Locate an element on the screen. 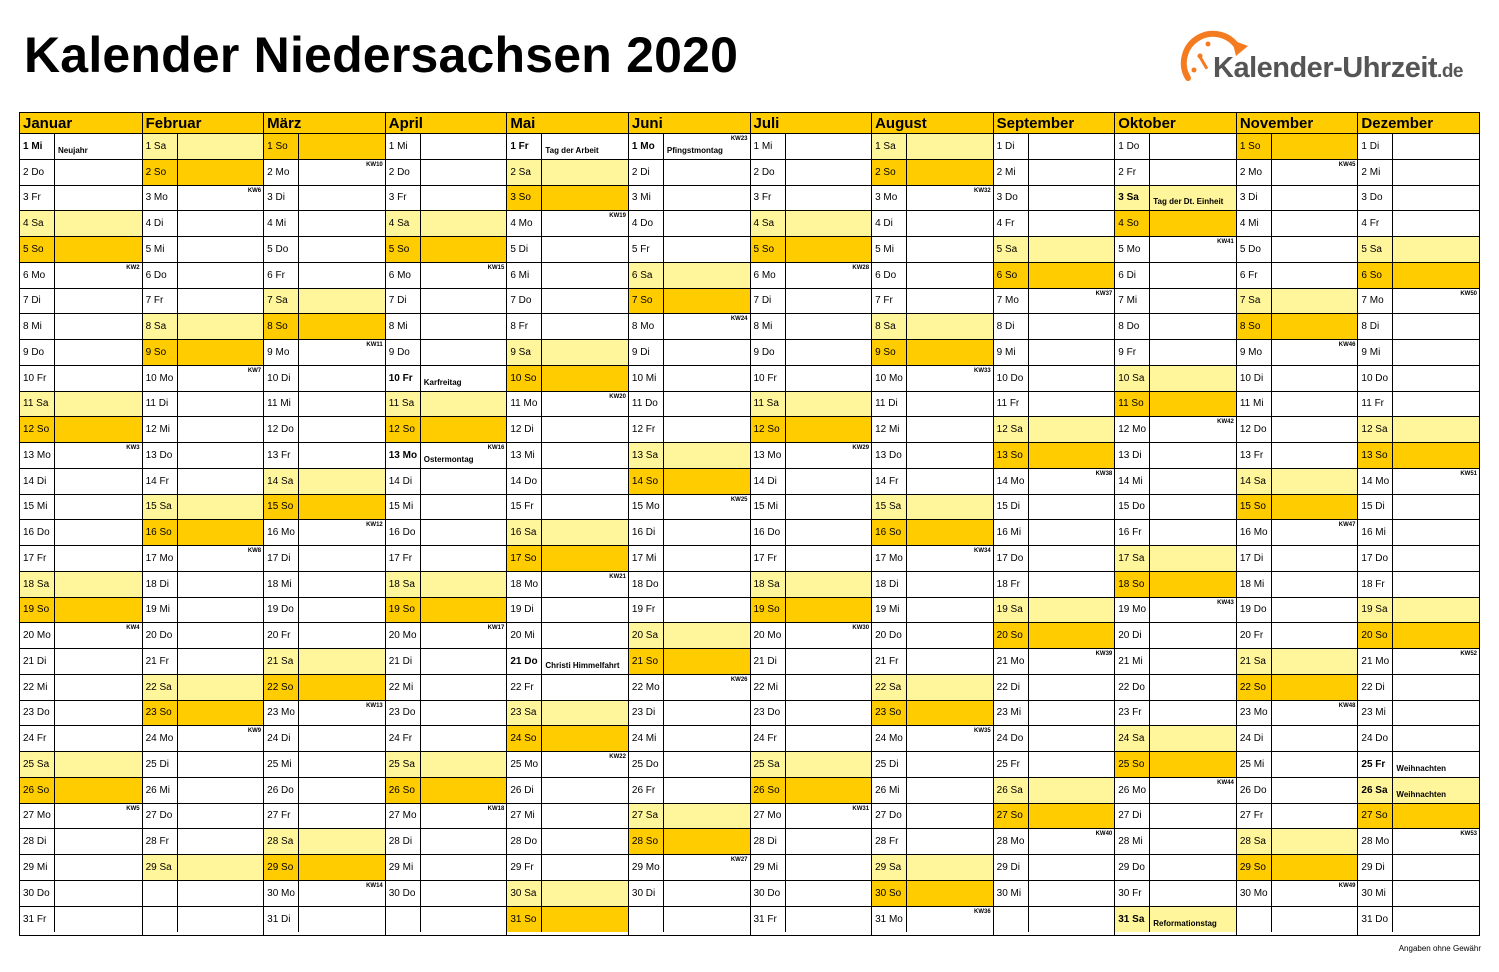 The height and width of the screenshot is (972, 1499). day-label: 24 Do is located at coordinates (1376, 738).